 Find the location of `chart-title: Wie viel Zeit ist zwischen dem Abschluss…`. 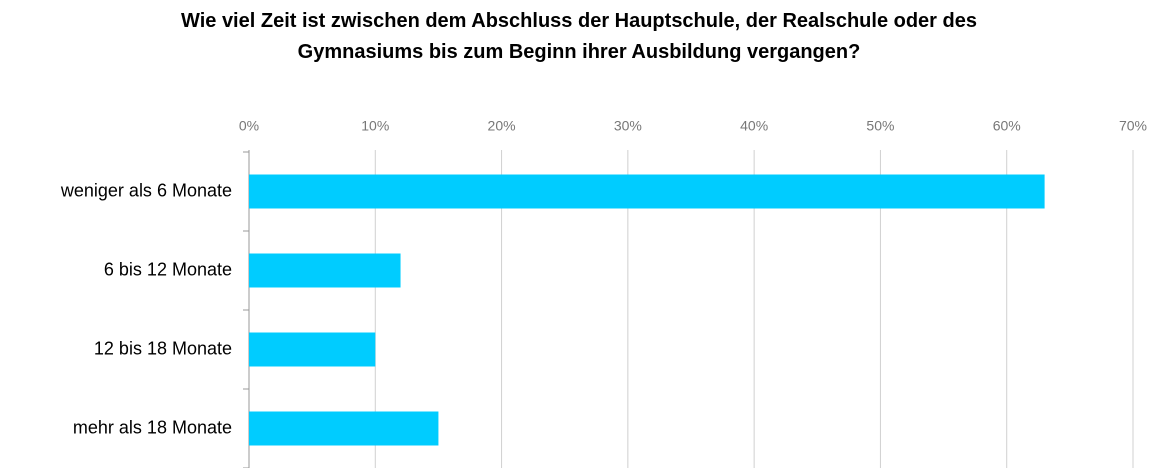

chart-title: Wie viel Zeit ist zwischen dem Abschluss… is located at coordinates (579, 36).